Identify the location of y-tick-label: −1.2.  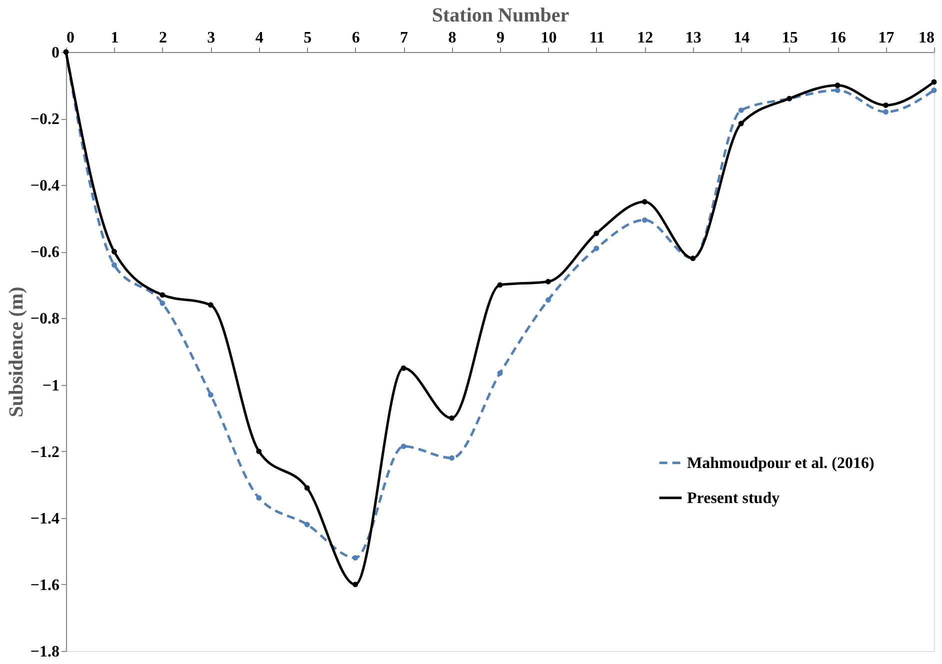
(45, 452).